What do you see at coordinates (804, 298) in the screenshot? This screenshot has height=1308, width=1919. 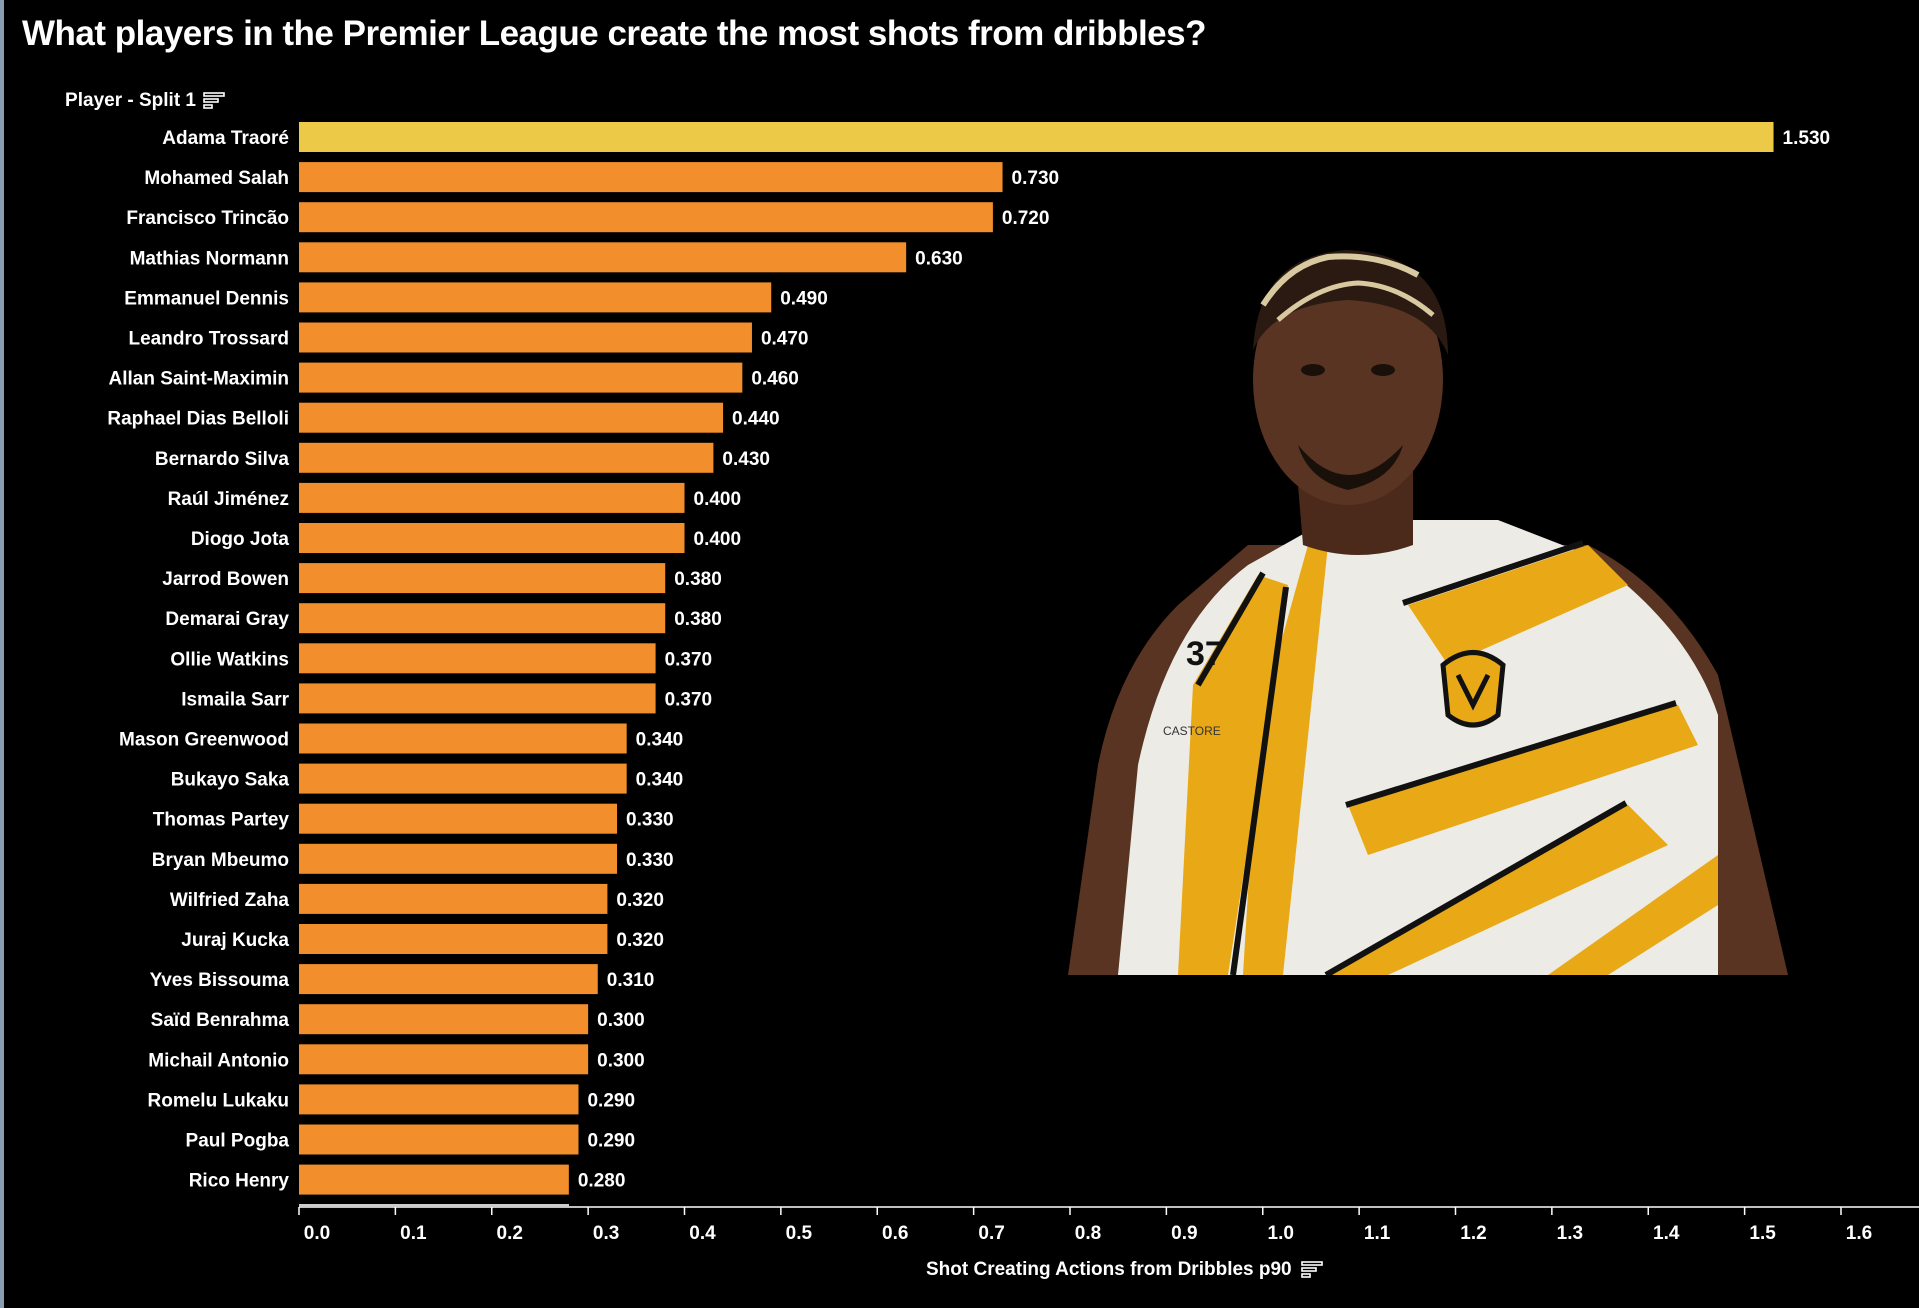 I see `data-label: 0.490` at bounding box center [804, 298].